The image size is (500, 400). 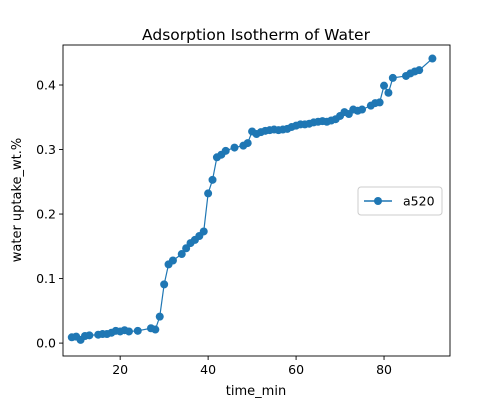 I want to click on x-tick-label: 20, so click(x=120, y=369).